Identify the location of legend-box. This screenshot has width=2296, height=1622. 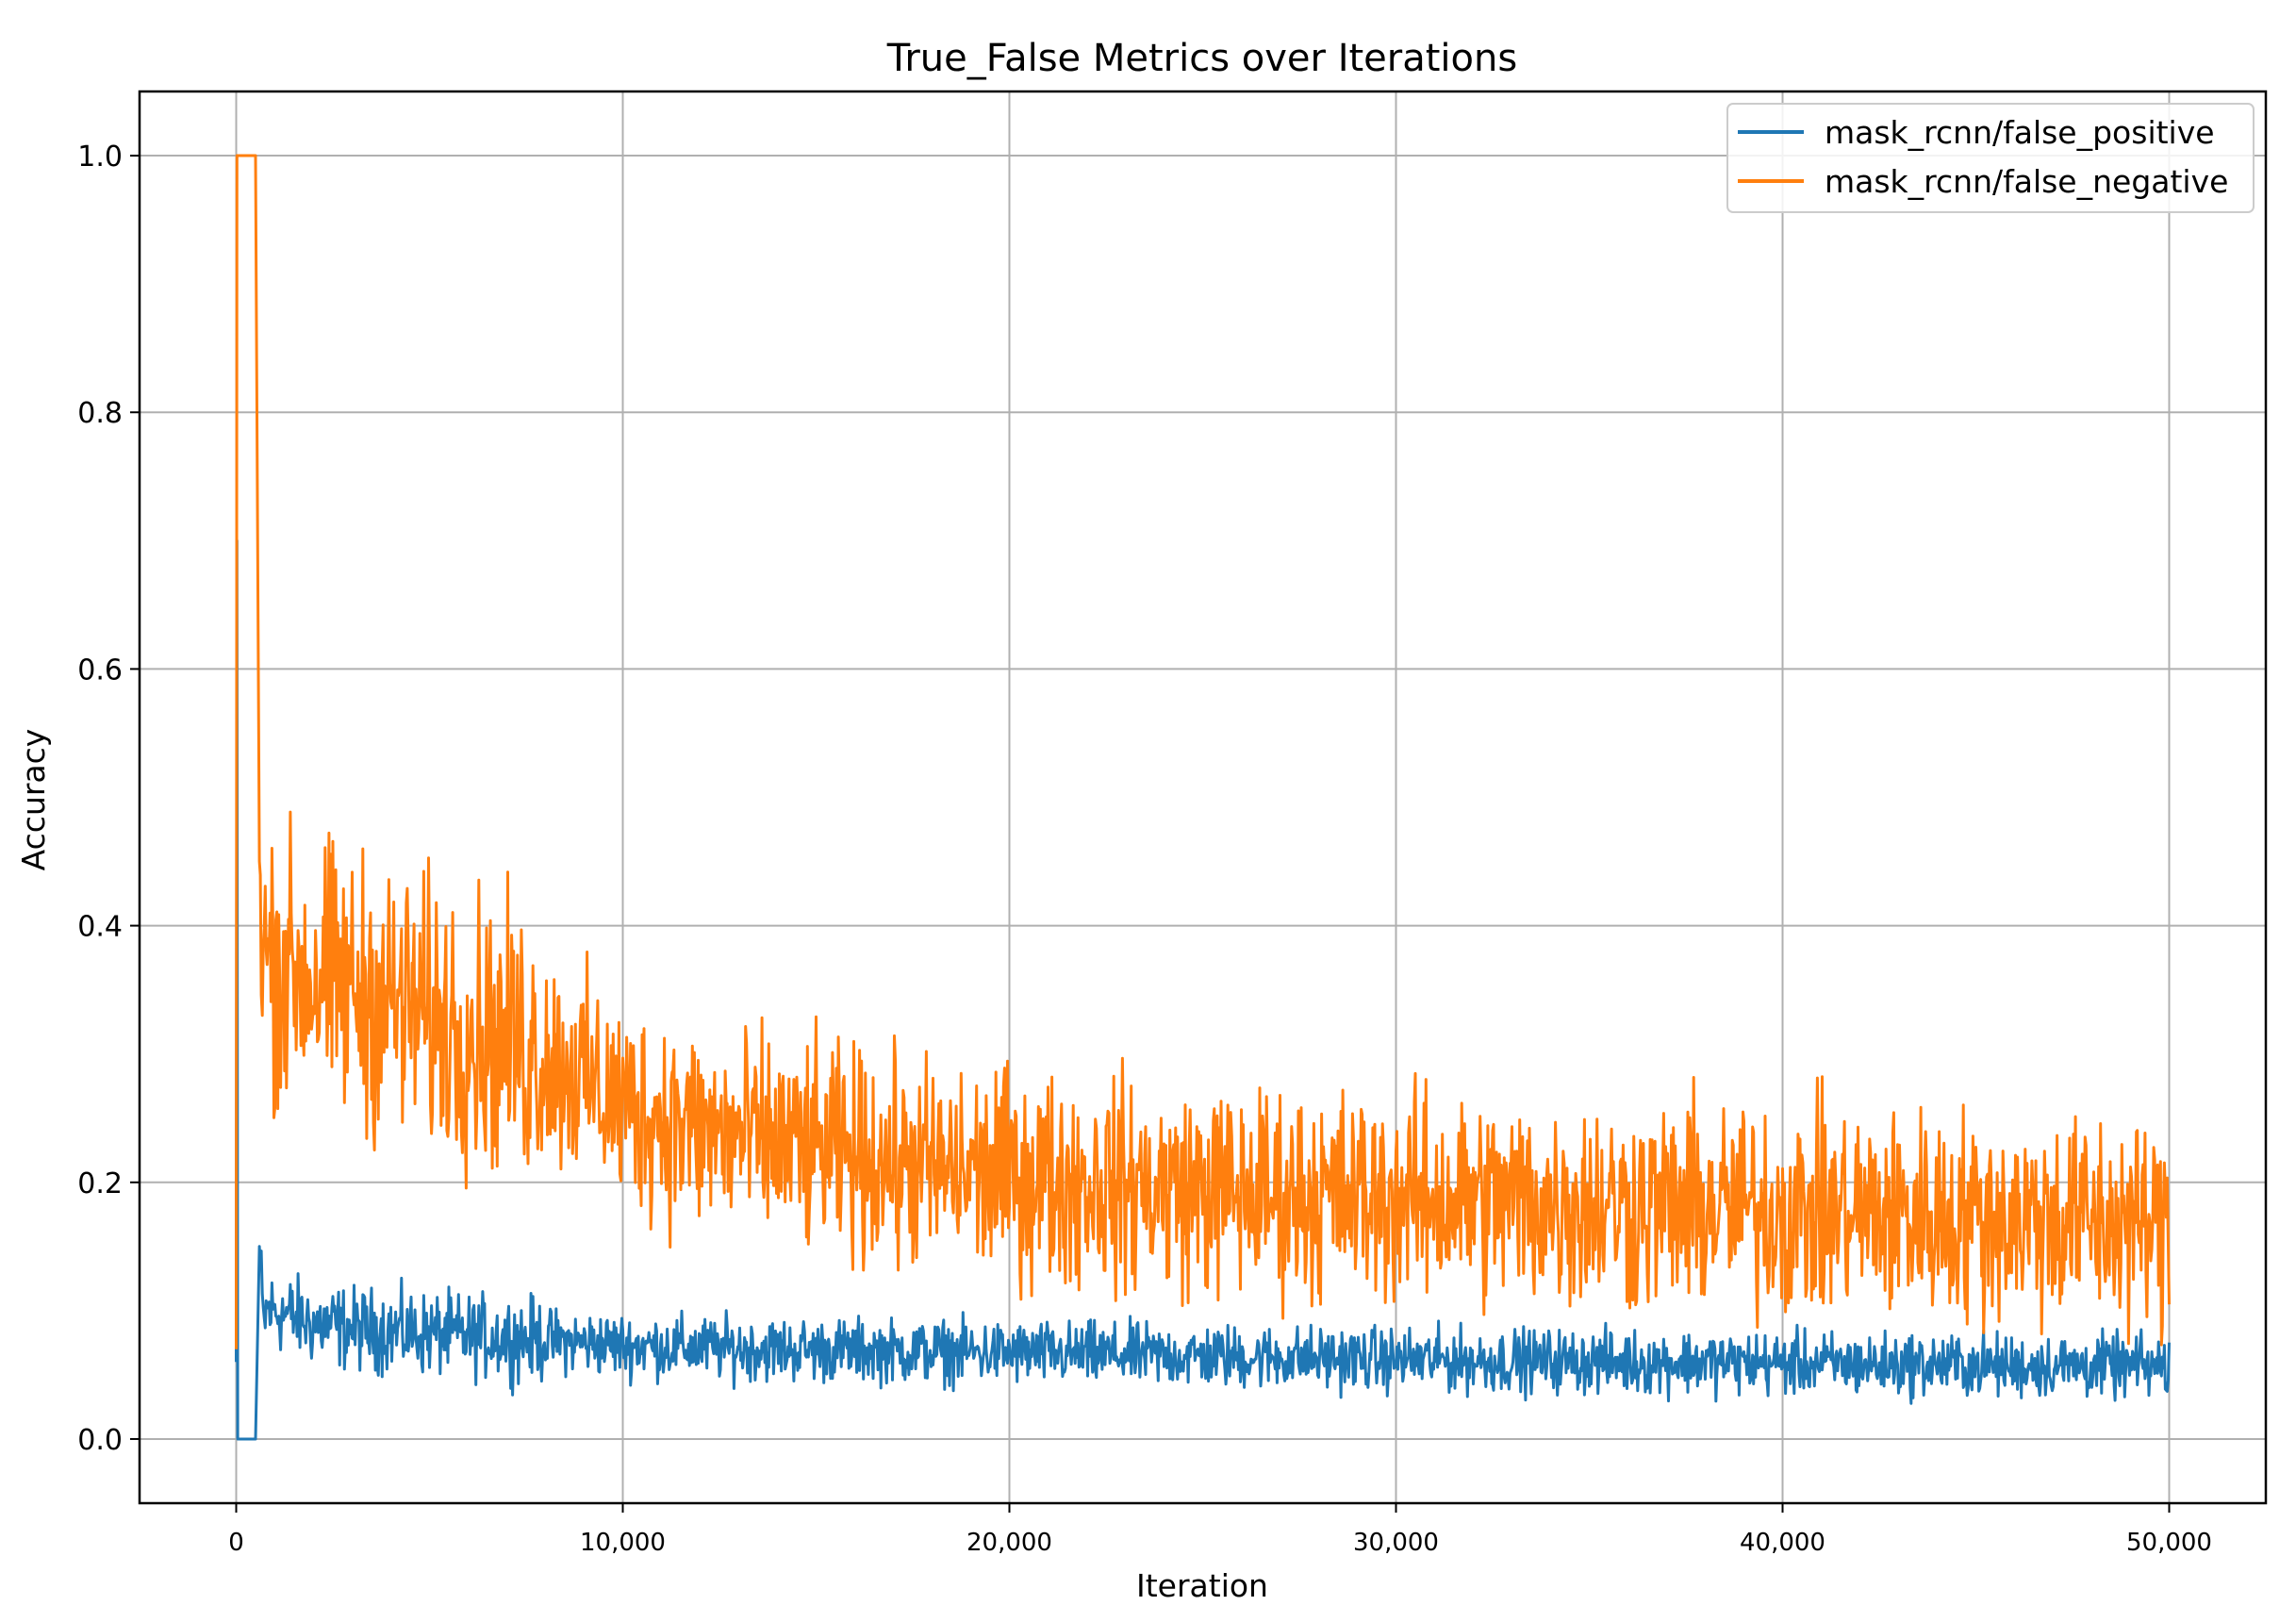
(1990, 158).